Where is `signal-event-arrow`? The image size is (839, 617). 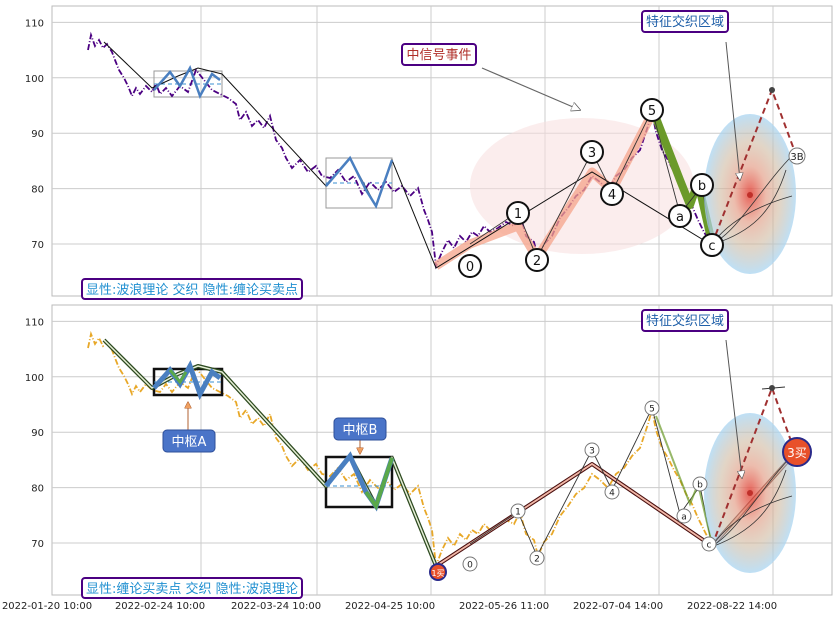
signal-event-arrow is located at coordinates (530, 88).